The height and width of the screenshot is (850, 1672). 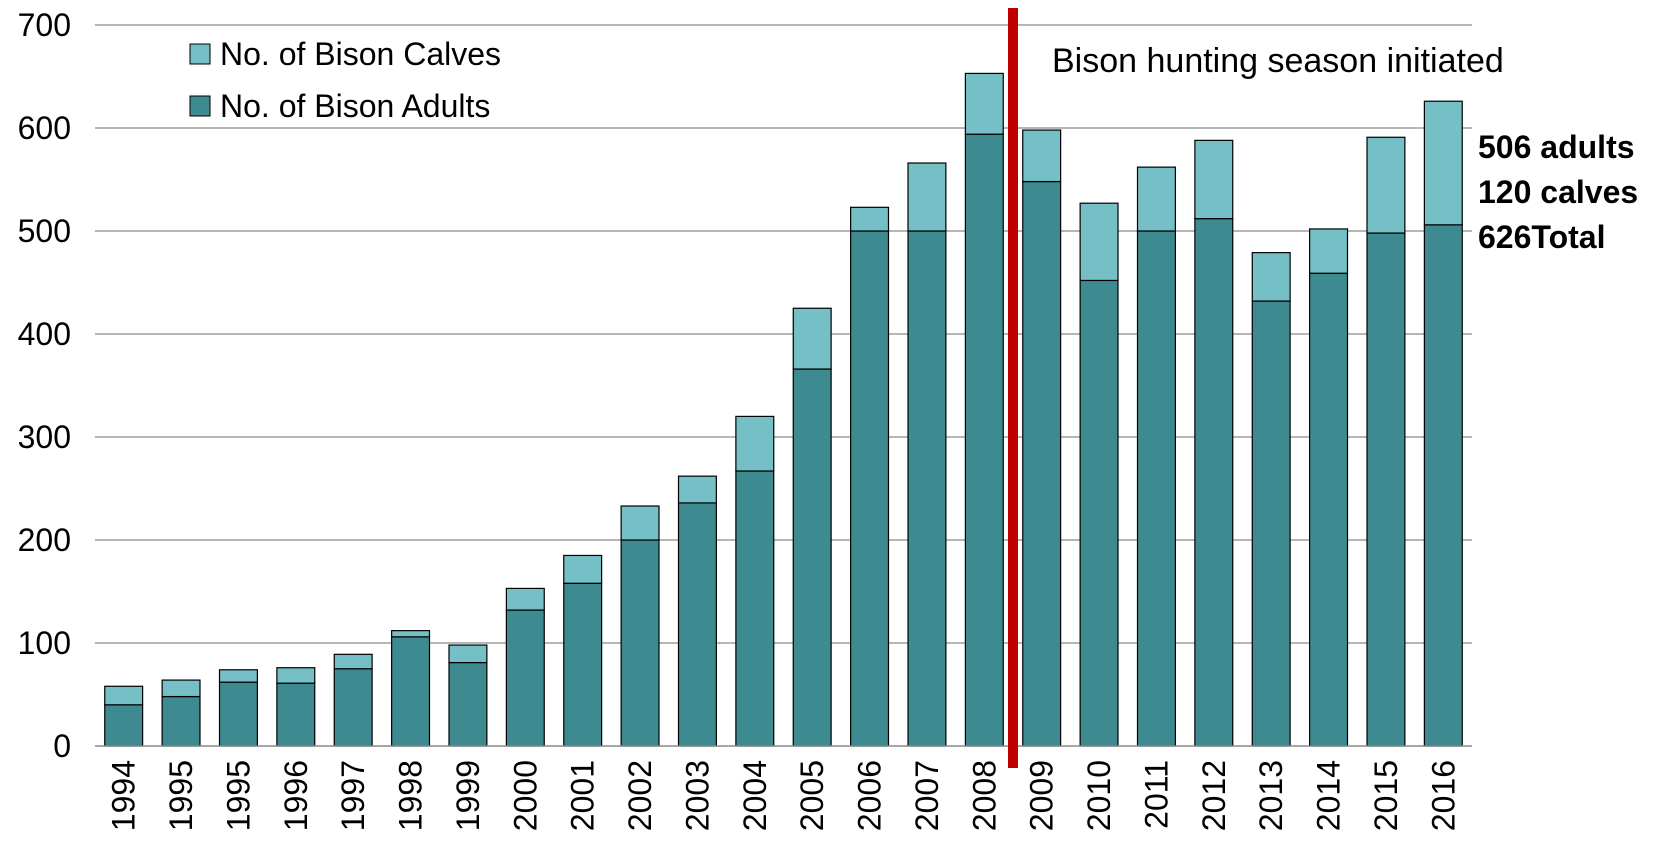 What do you see at coordinates (984, 795) in the screenshot?
I see `x-tick-label: 2008` at bounding box center [984, 795].